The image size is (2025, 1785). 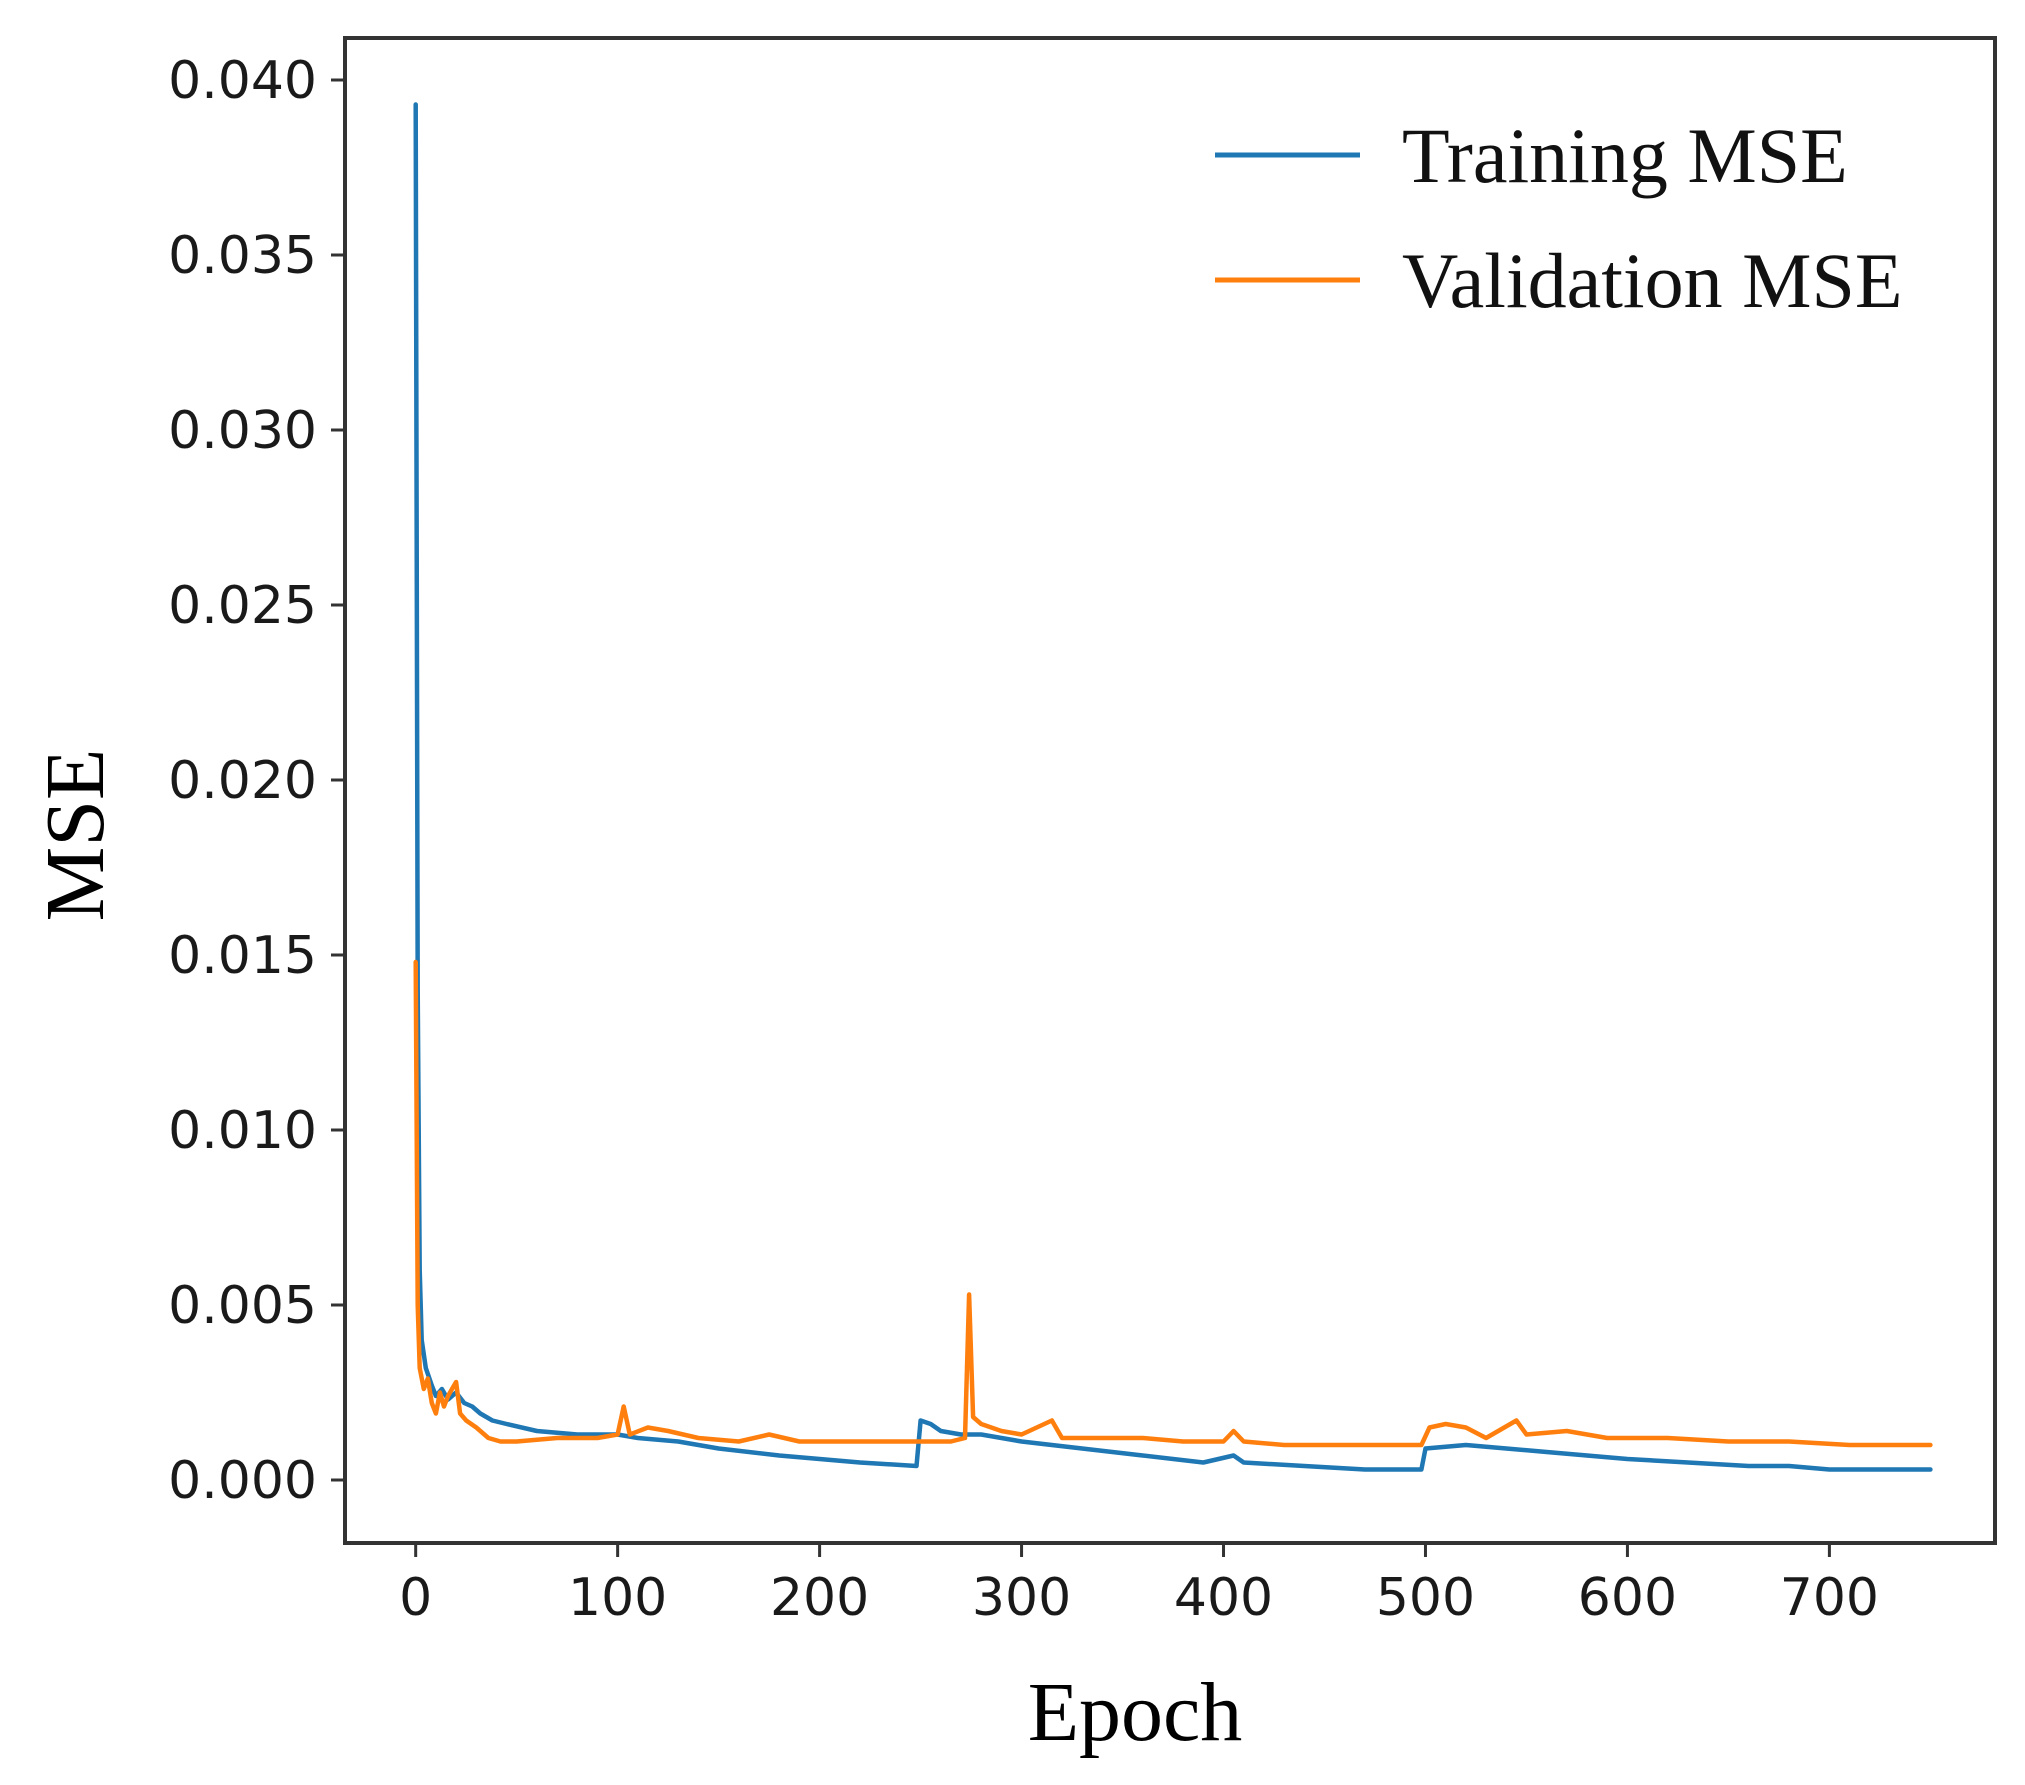 I want to click on x-tick-label: 600, so click(x=1627, y=1598).